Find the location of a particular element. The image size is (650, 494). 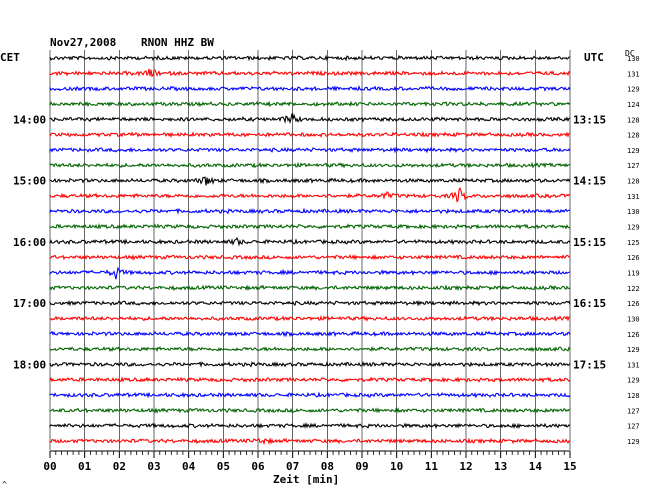

dc-value: 122 is located at coordinates (633, 289).